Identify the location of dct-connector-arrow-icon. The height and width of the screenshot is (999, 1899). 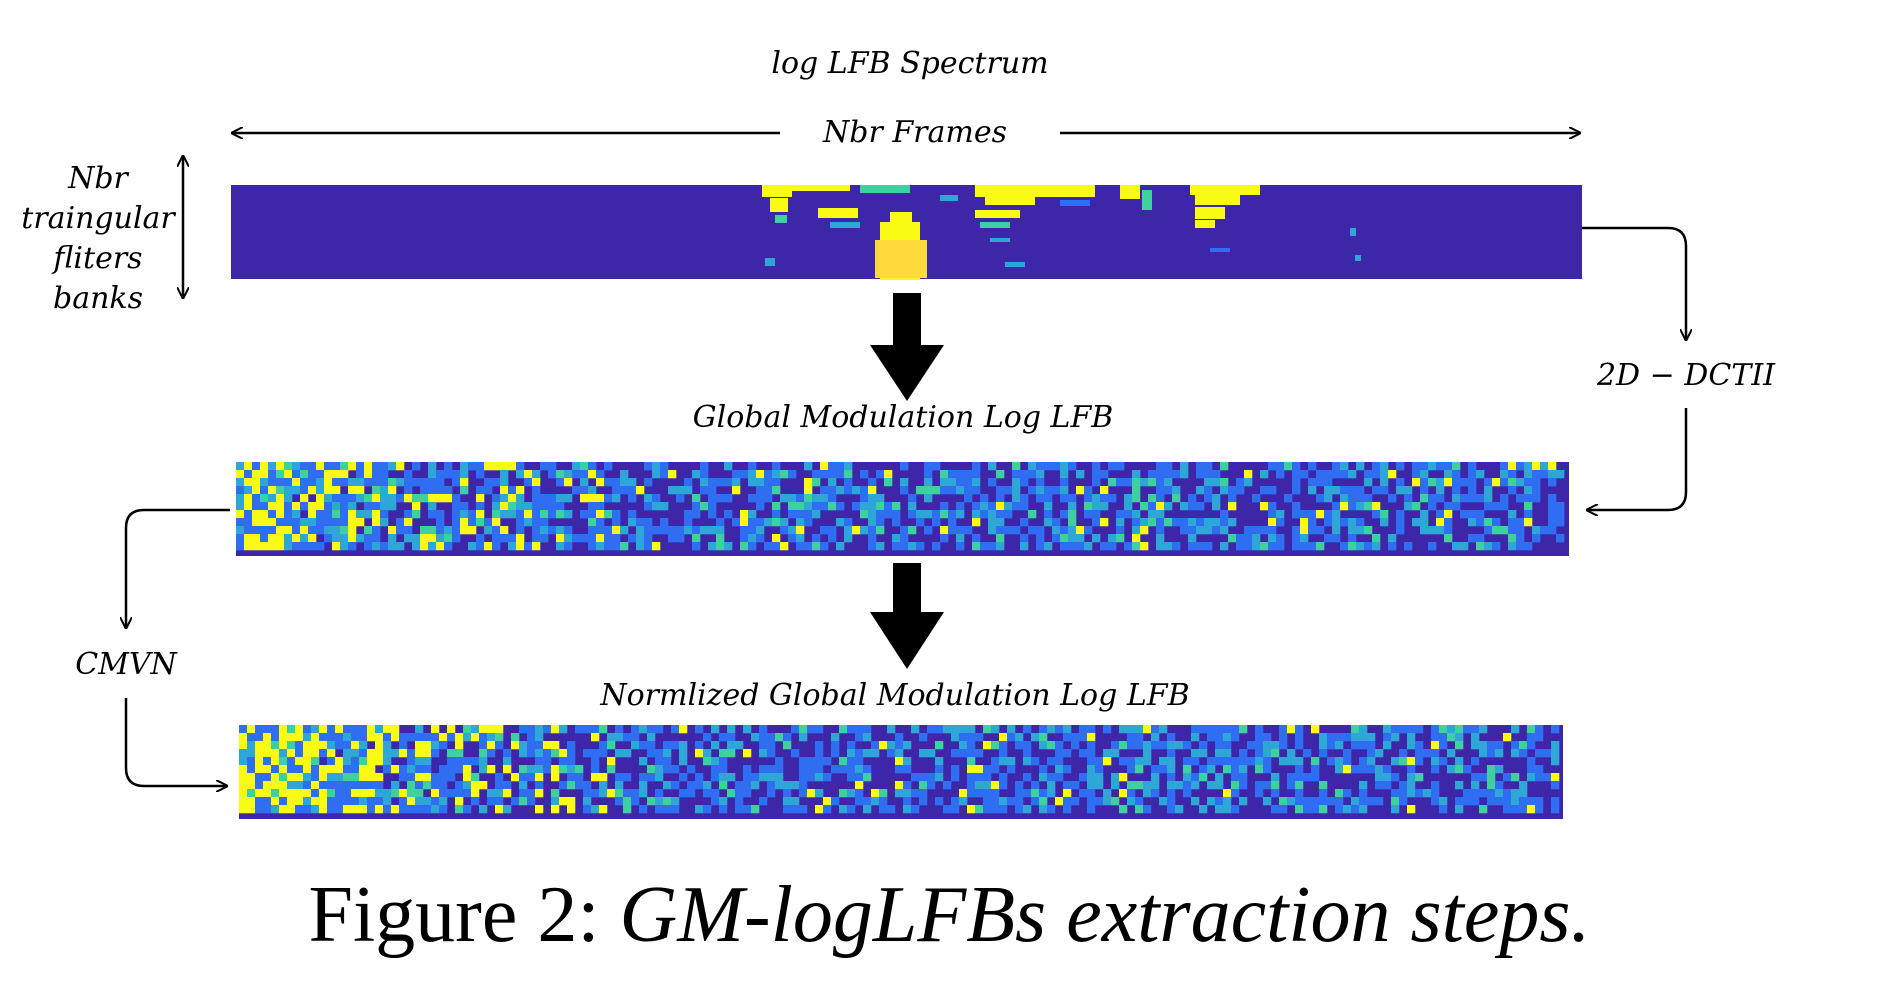
(1634, 368).